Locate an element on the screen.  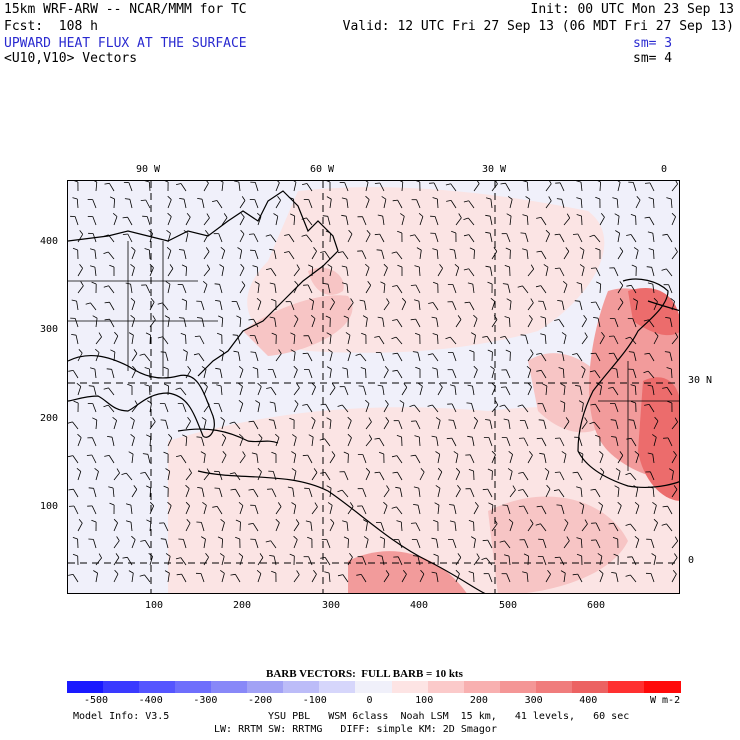
colorbar-swatch is located at coordinates (194, 687).